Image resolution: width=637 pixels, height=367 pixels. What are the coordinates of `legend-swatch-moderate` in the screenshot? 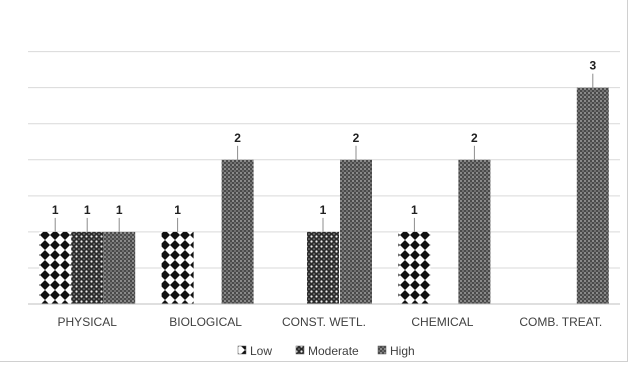 It's located at (300, 350).